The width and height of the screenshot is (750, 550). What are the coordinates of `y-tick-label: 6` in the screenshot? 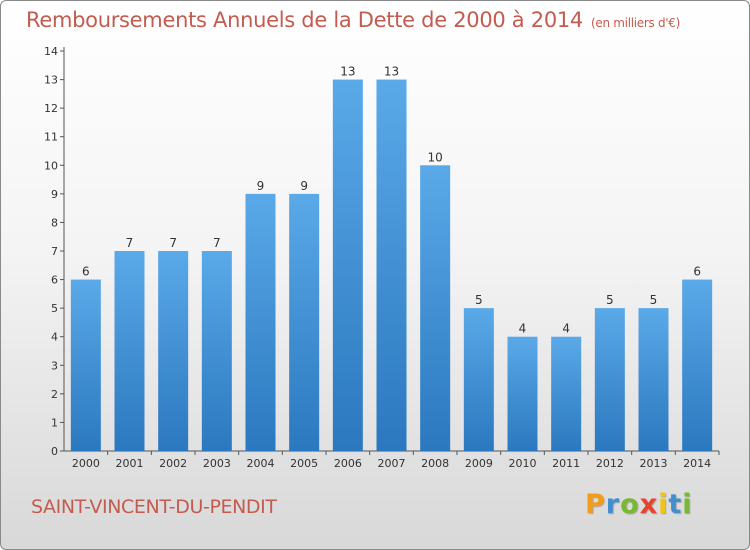 It's located at (54, 280).